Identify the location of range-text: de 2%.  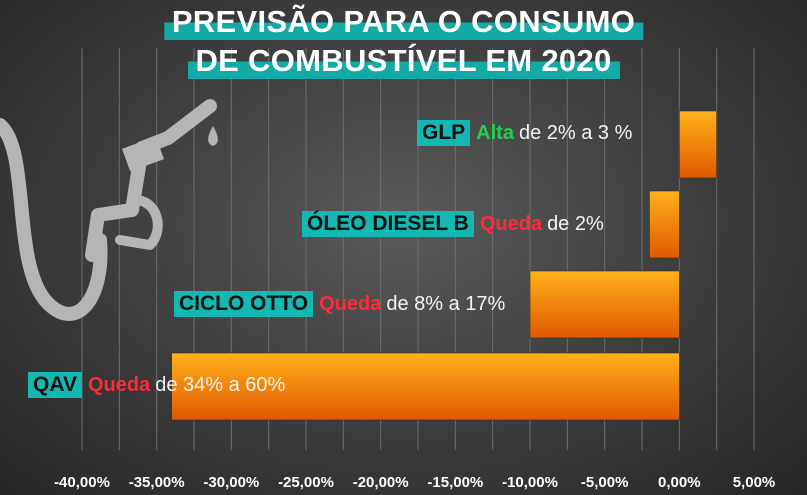
(575, 223).